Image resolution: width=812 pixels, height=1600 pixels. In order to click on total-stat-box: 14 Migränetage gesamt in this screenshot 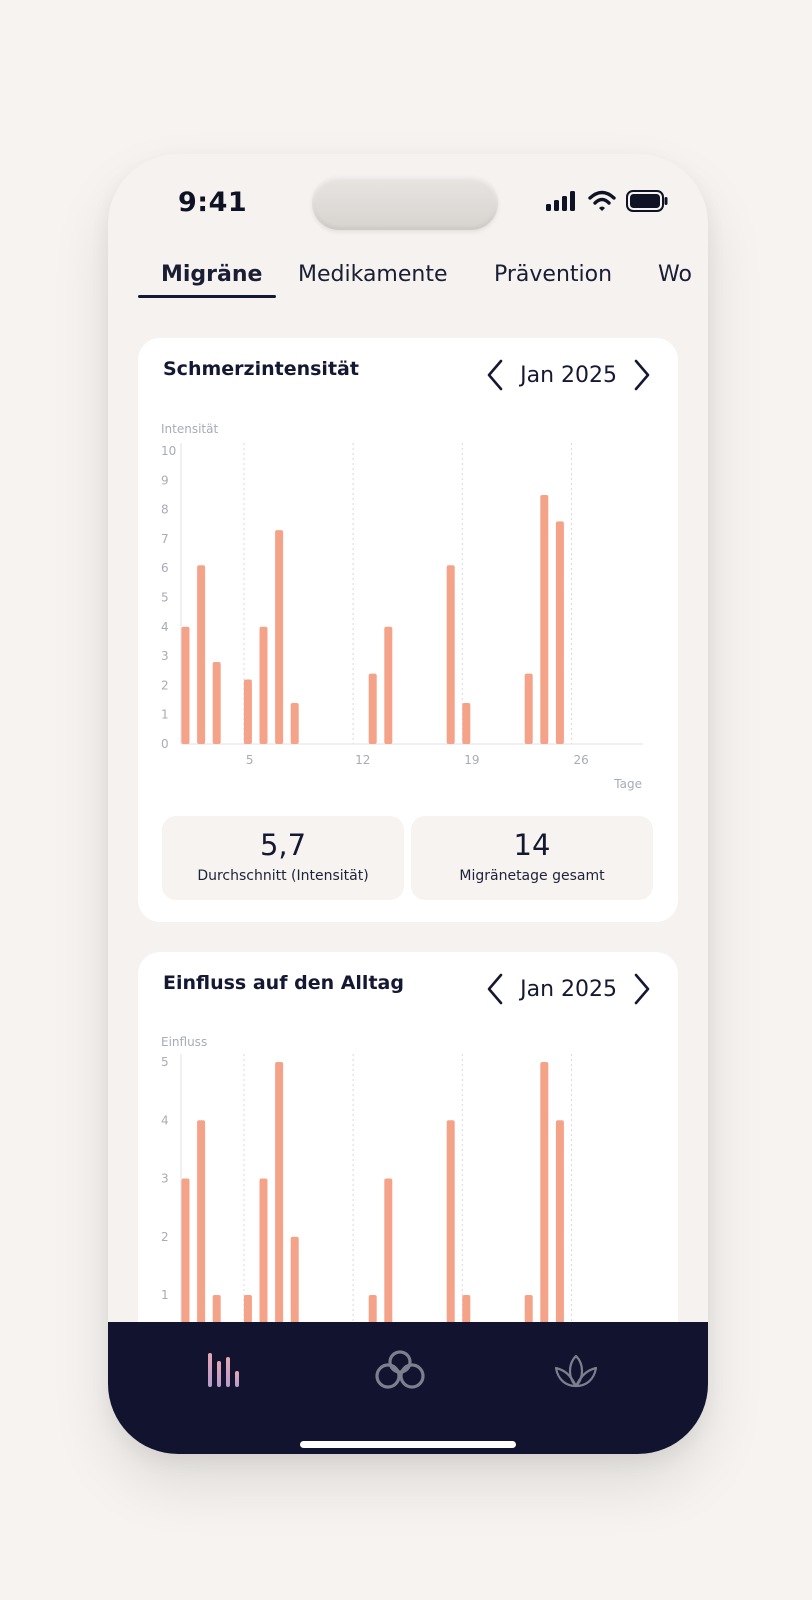, I will do `click(532, 858)`.